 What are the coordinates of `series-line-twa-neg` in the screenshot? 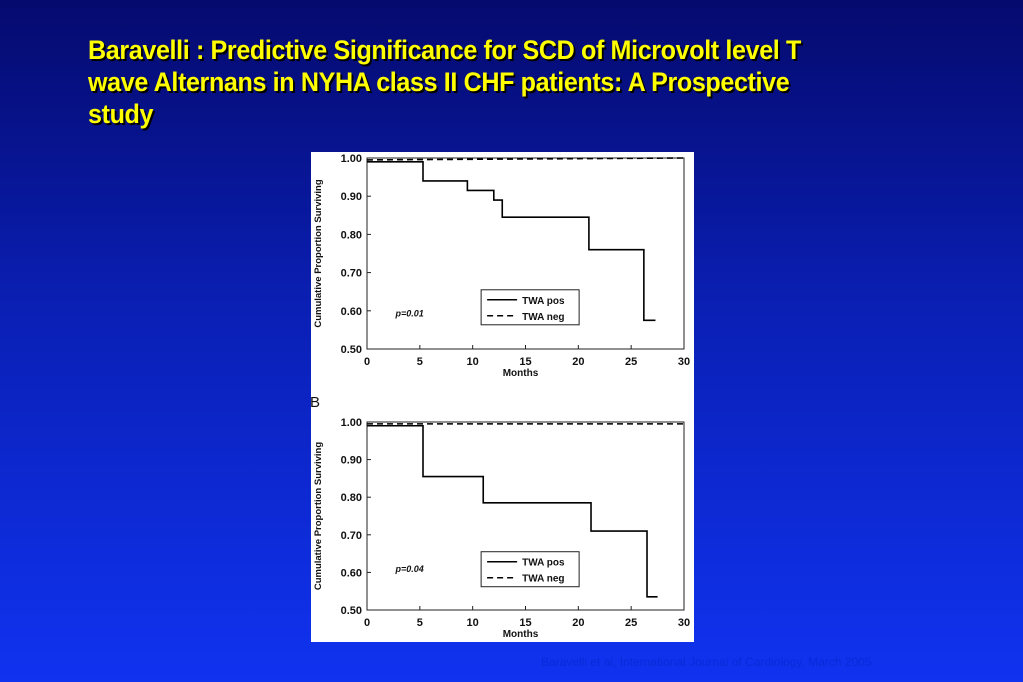 It's located at (525, 159).